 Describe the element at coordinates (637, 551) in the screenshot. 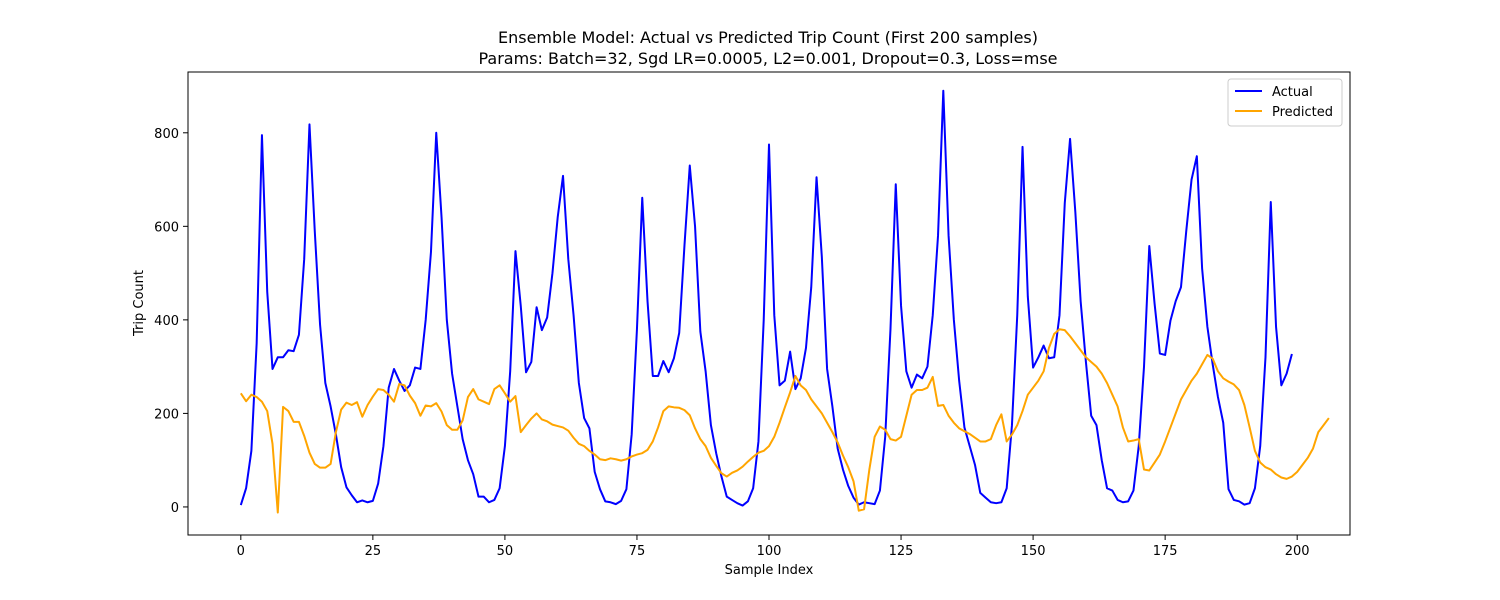

I see `x-tick-label: 75` at that location.